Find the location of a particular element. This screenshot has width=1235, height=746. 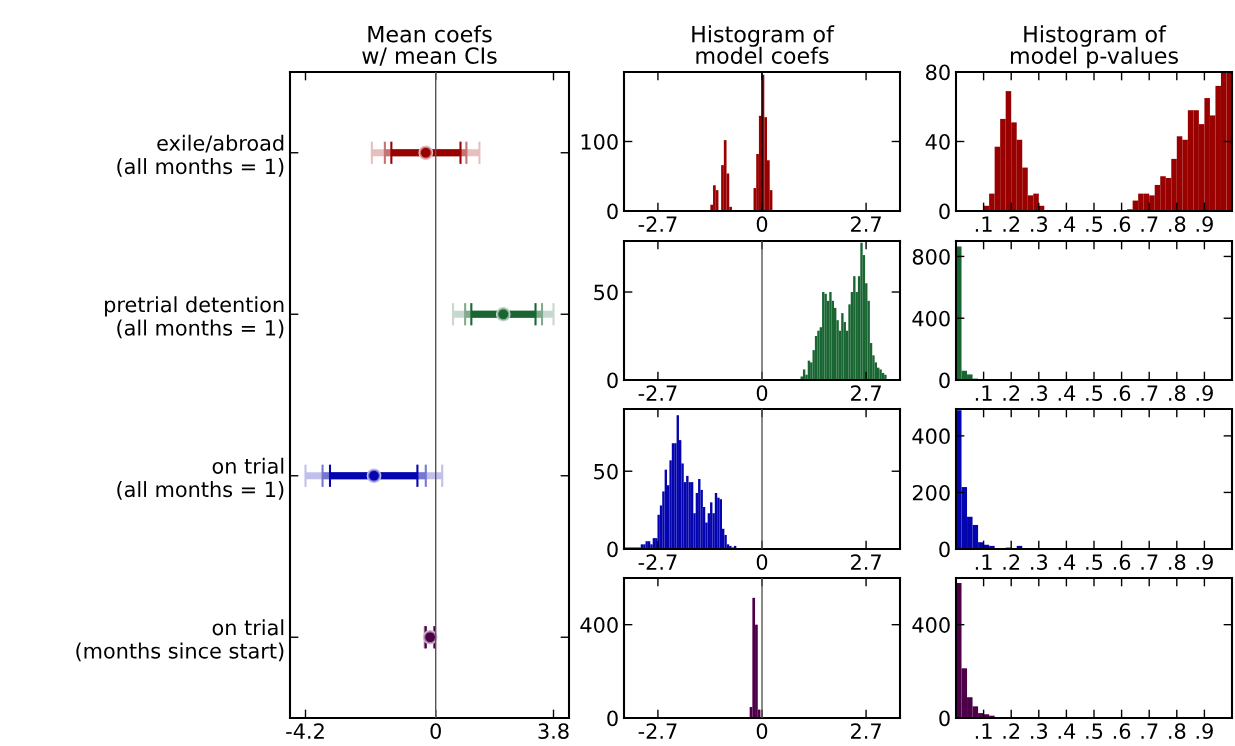

chart-title: Mean coefs w/ mean CIs is located at coordinates (429, 45).